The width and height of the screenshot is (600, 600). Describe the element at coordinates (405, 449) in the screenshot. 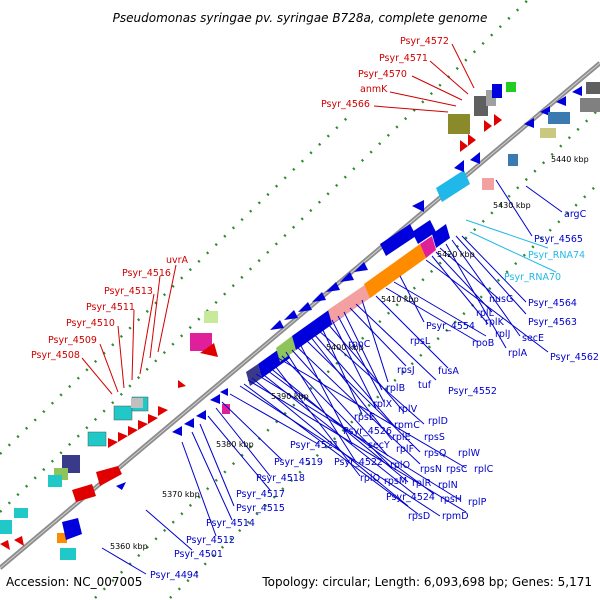

I see `gene-label: rplF` at that location.